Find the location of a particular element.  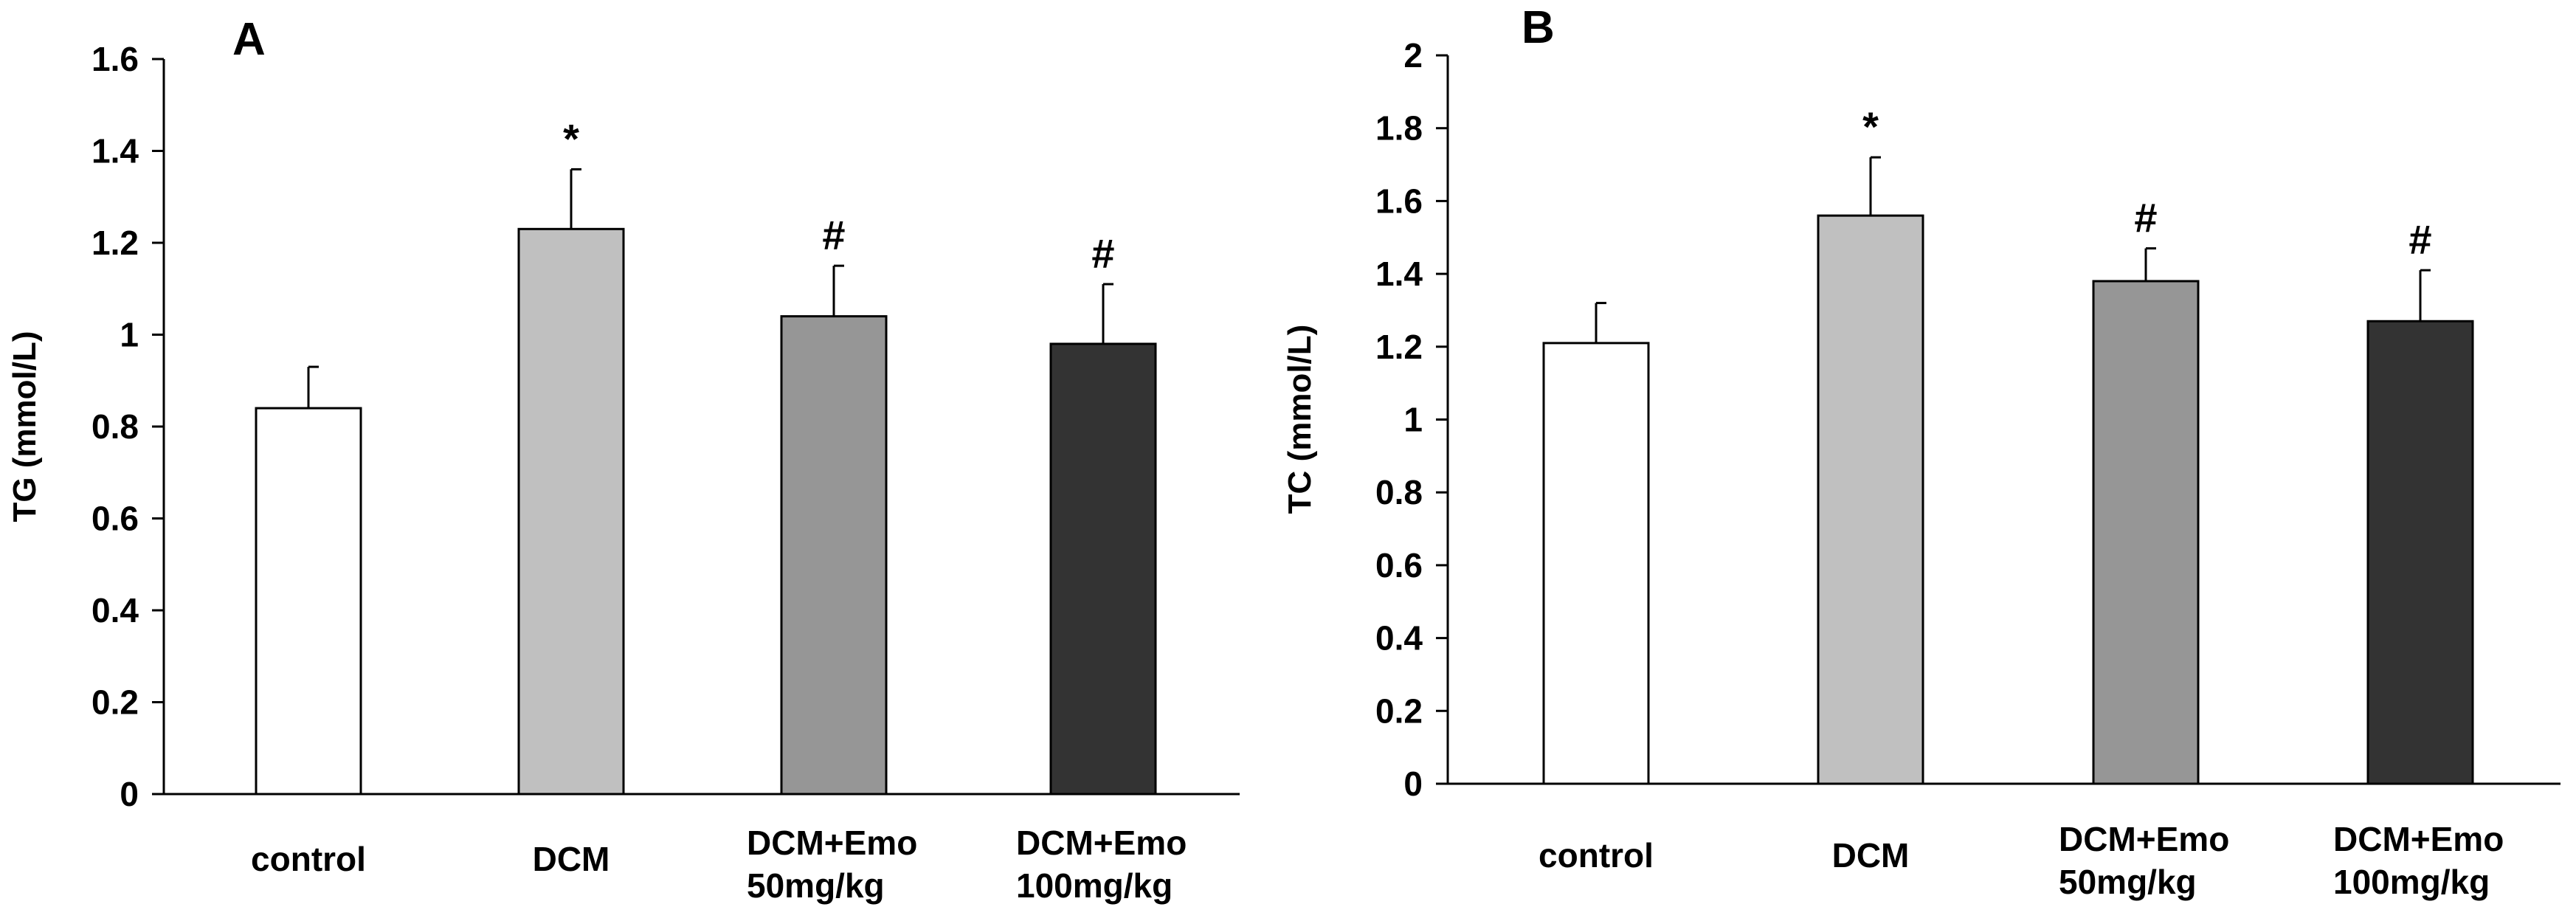

y-tick-label-b-10: 2 is located at coordinates (1413, 55).